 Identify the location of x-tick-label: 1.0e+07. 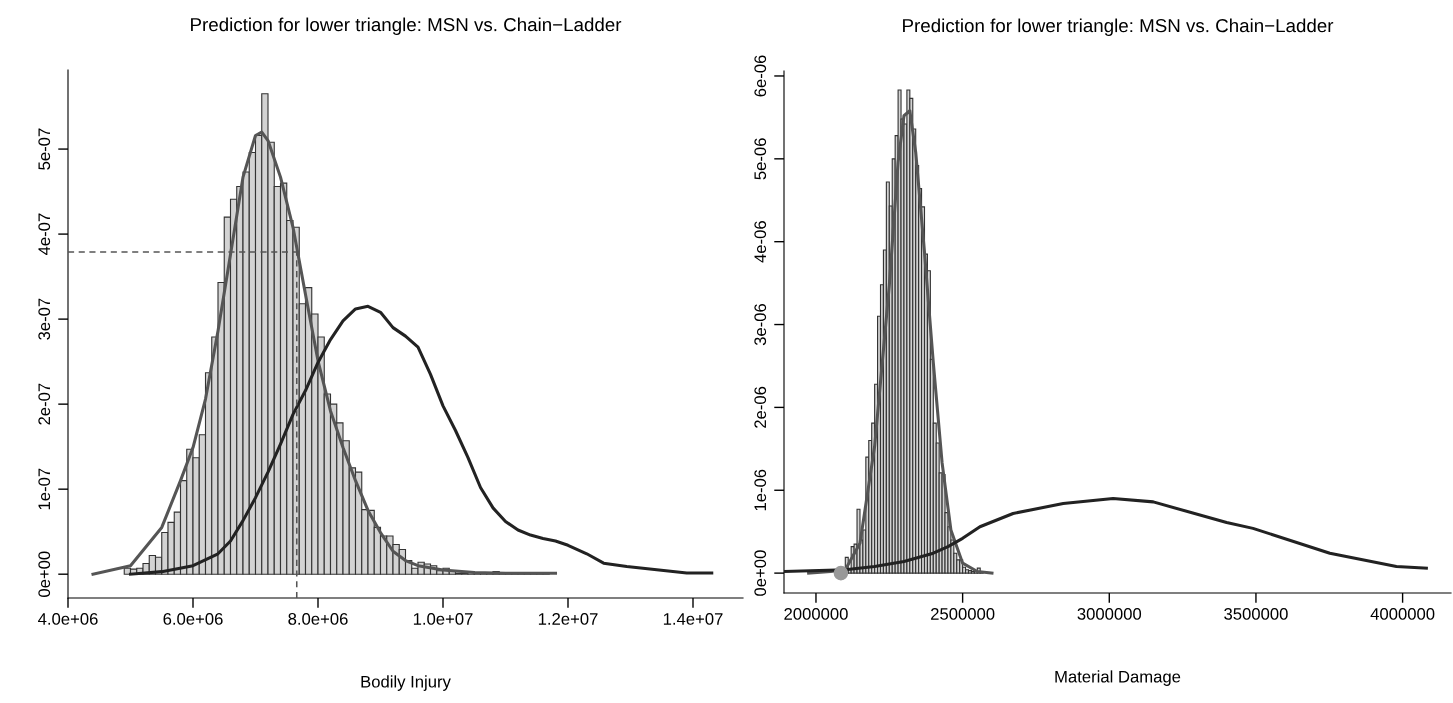
(443, 619).